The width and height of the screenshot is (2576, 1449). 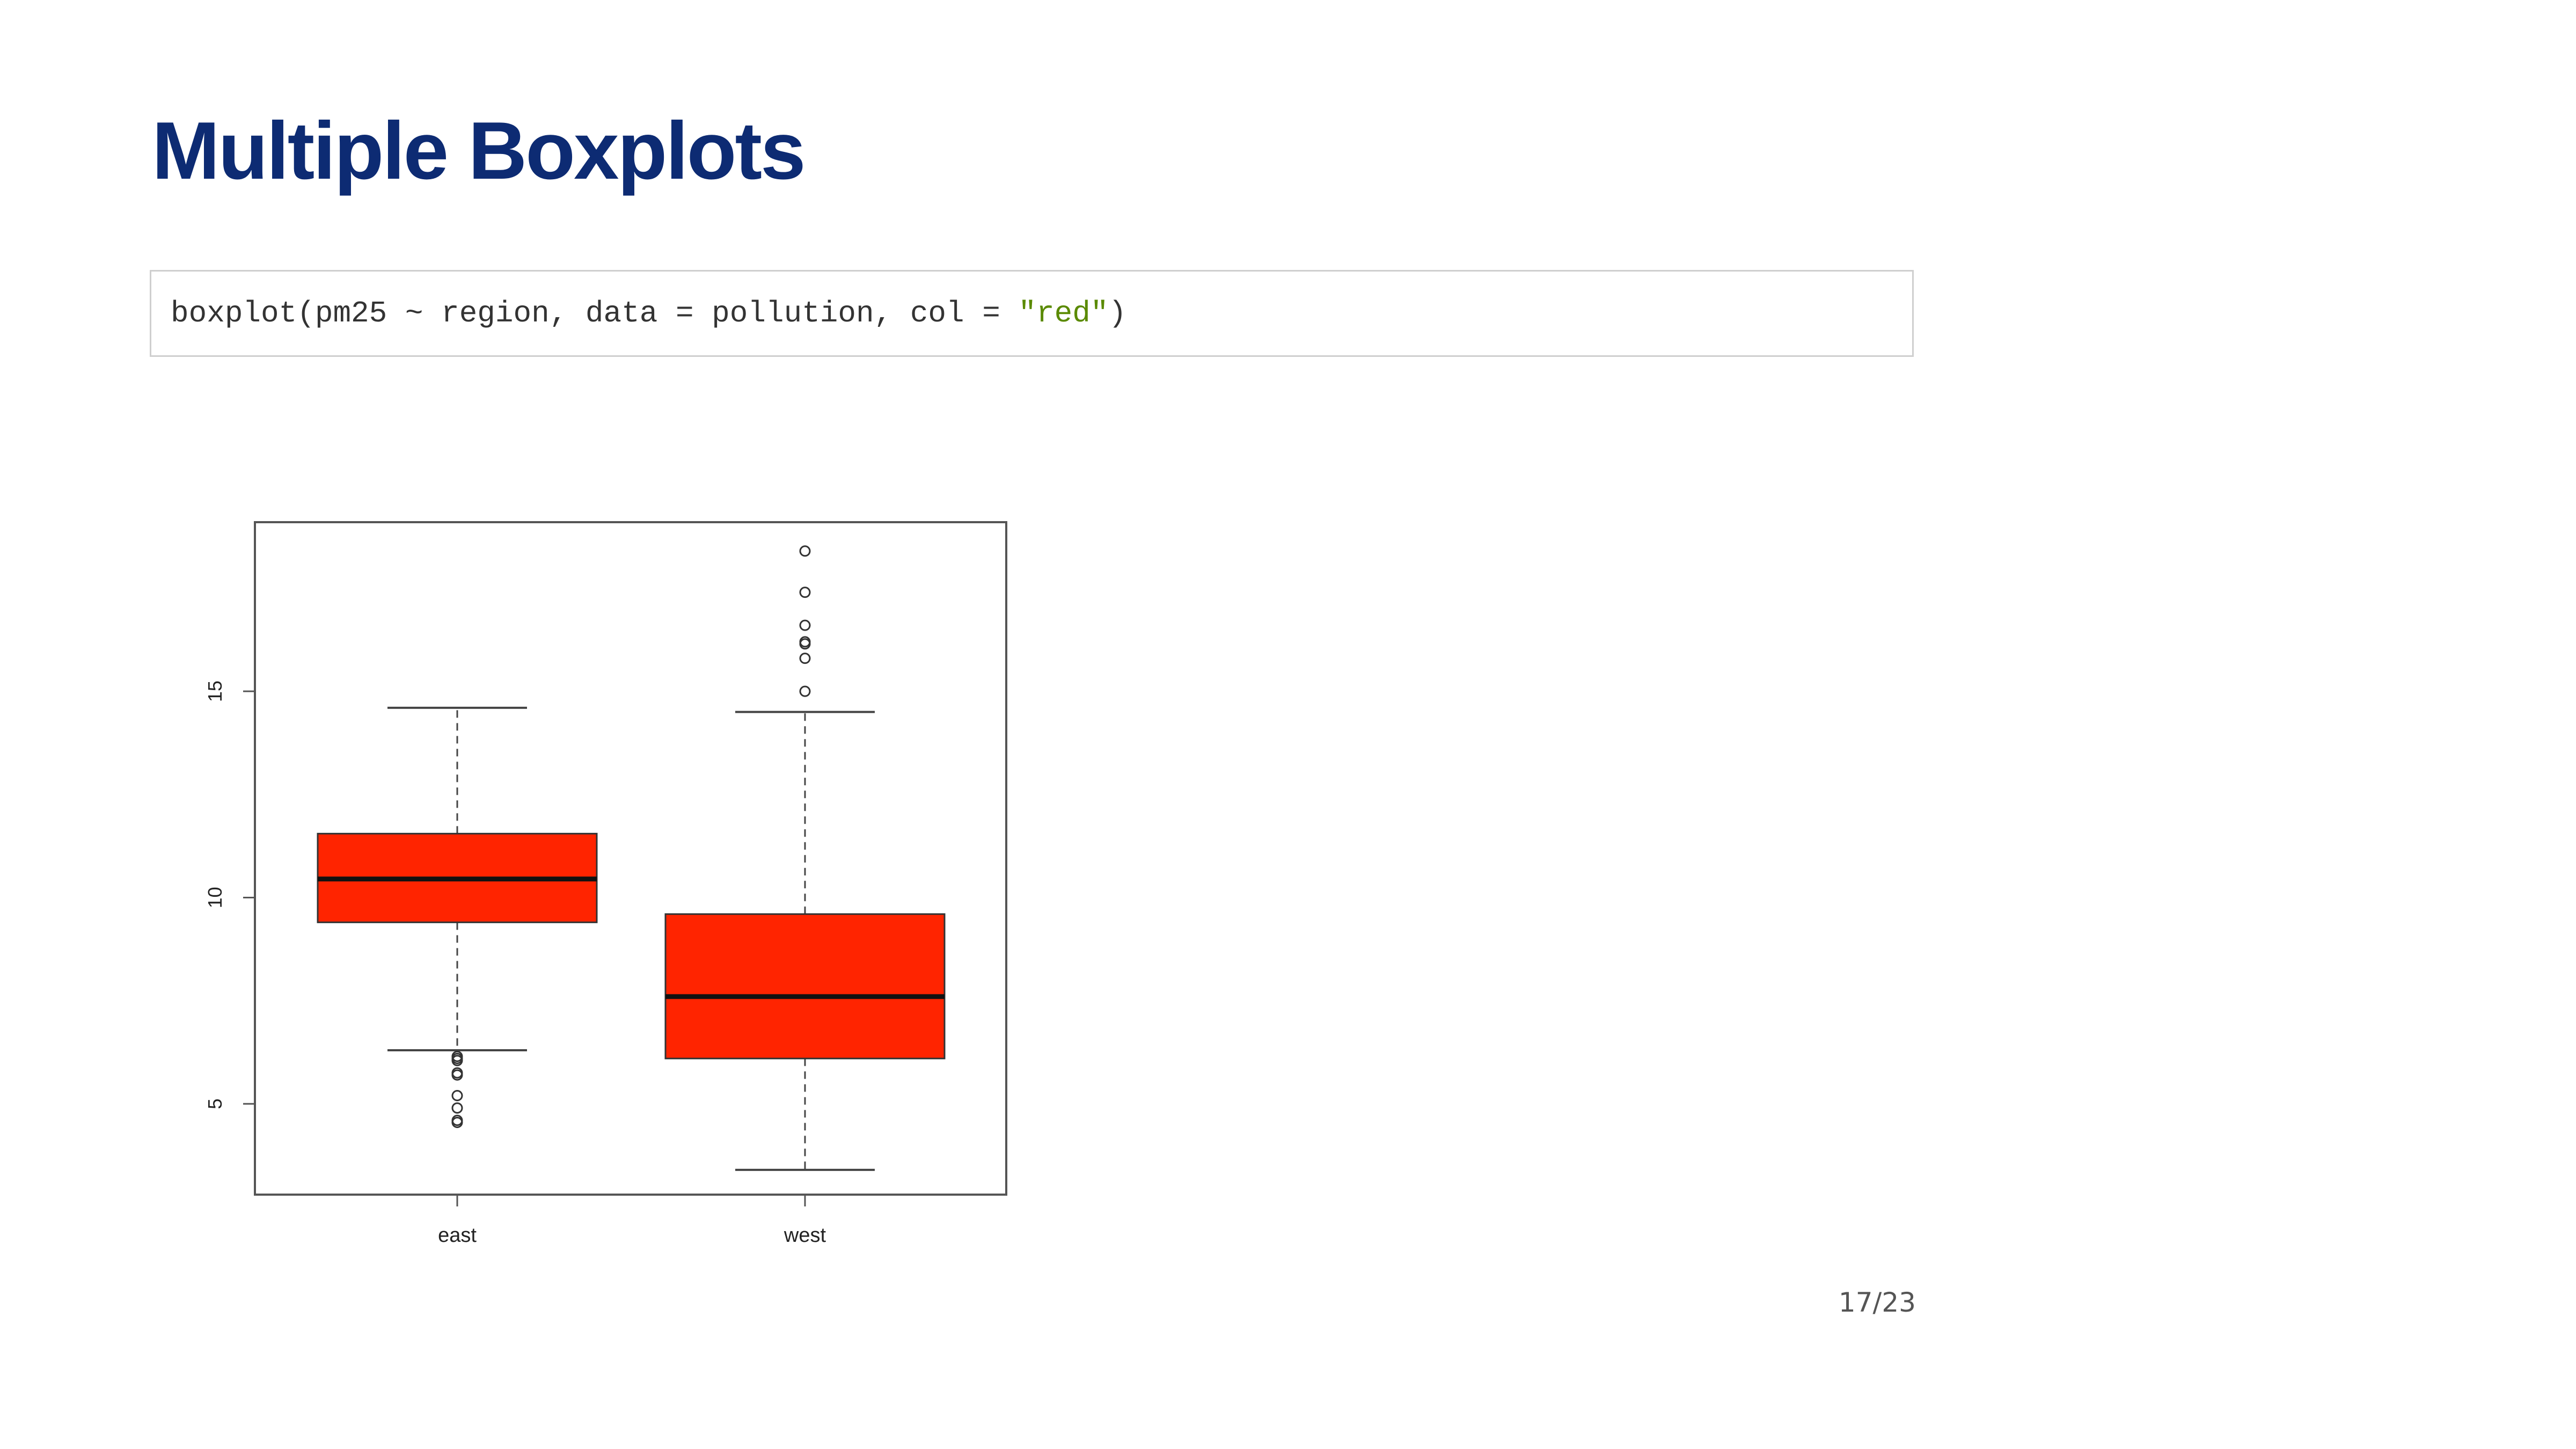 What do you see at coordinates (805, 986) in the screenshot?
I see `iqr-box-west` at bounding box center [805, 986].